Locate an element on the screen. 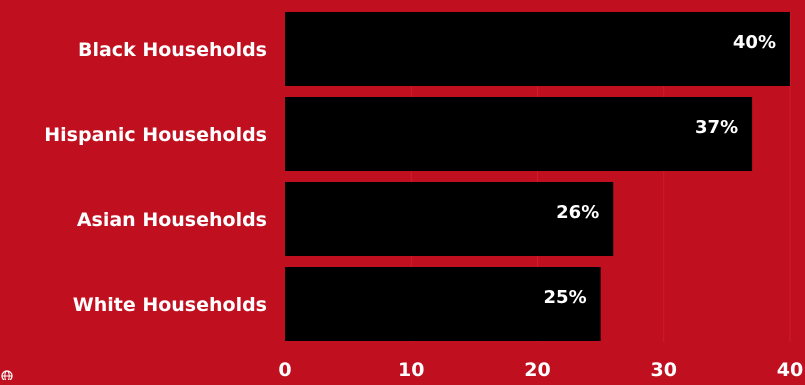 Image resolution: width=805 pixels, height=385 pixels. bar-asian-households is located at coordinates (449, 219).